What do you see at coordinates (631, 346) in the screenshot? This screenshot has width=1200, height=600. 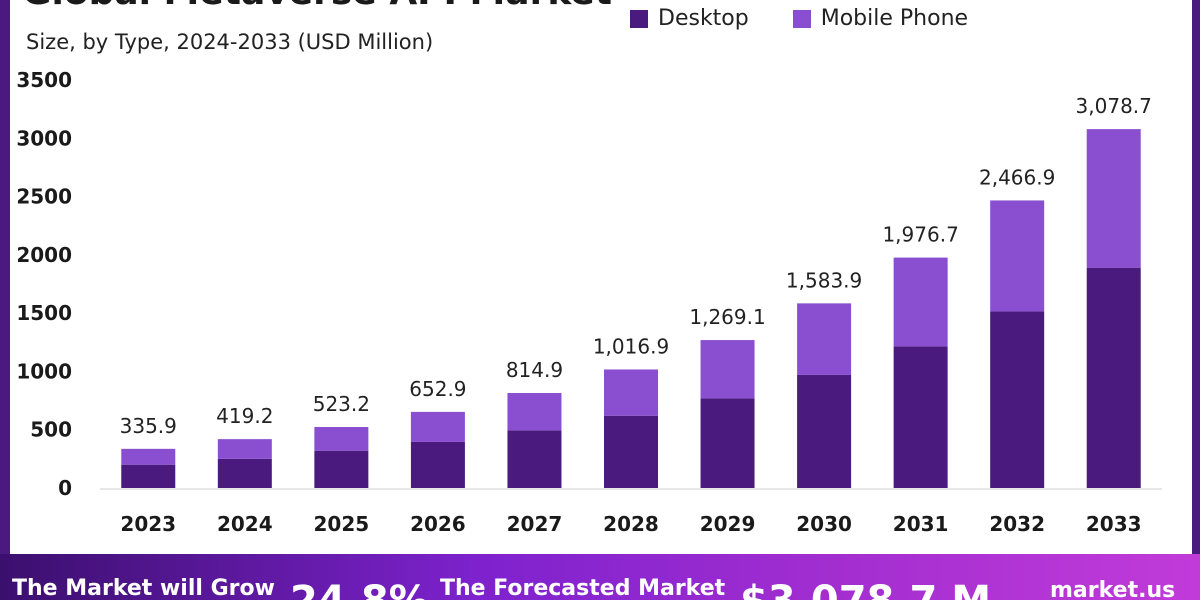 I see `bar-total-label: 1,016.9` at bounding box center [631, 346].